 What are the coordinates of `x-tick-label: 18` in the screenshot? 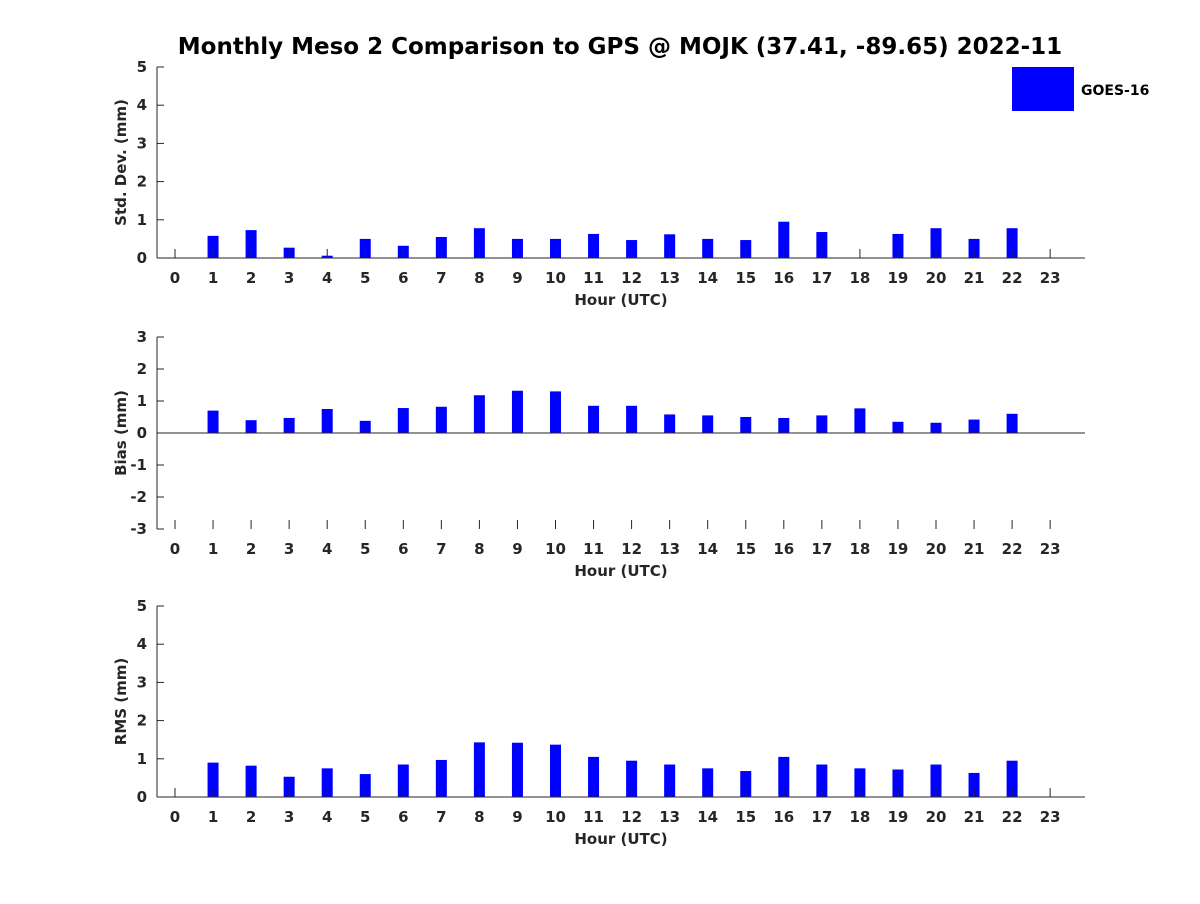 It's located at (859, 817).